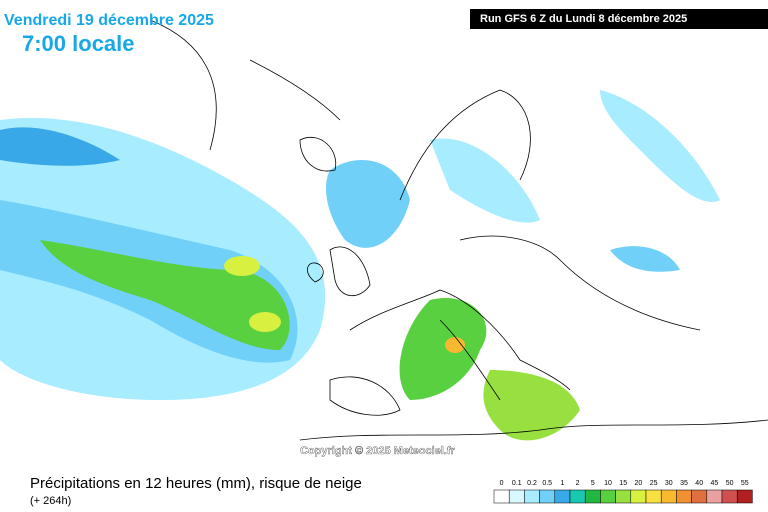 Image resolution: width=768 pixels, height=512 pixels. Describe the element at coordinates (654, 483) in the screenshot. I see `legend-label: 25` at that location.